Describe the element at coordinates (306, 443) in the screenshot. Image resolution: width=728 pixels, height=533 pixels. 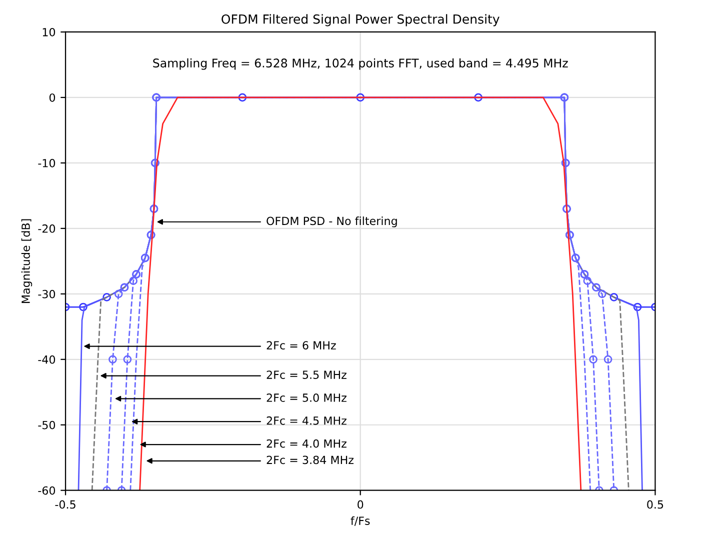
I see `annotation: 2Fc = 4.0 MHz` at that location.